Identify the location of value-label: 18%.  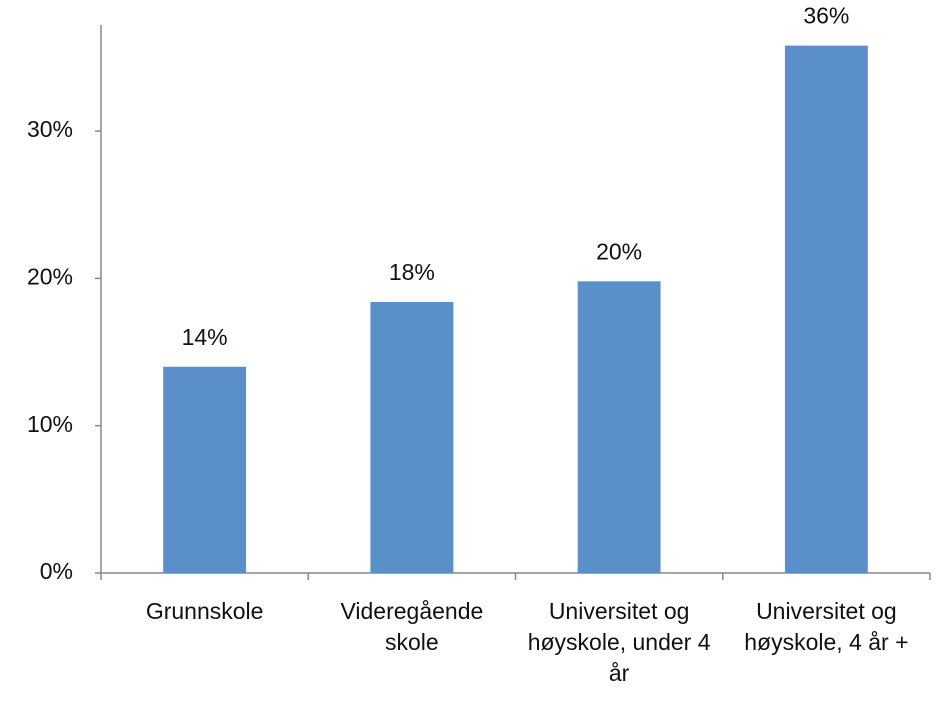
(412, 272).